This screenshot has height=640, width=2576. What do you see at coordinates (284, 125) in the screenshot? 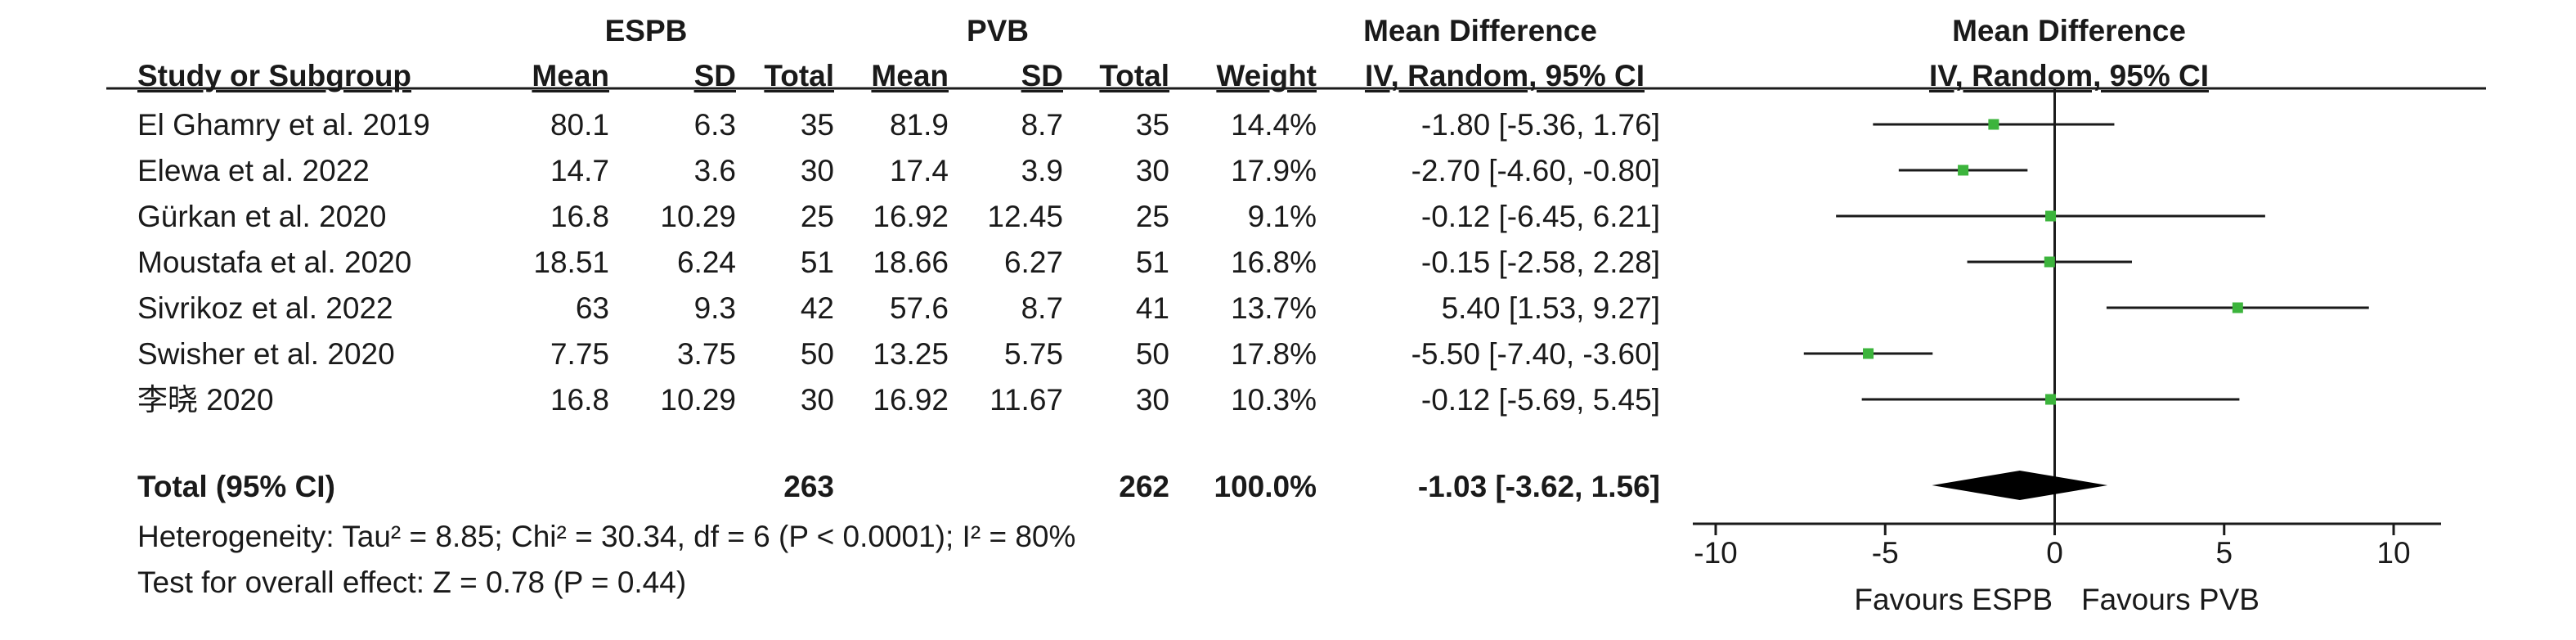
I see `study-name: El Ghamry et al. 2019` at bounding box center [284, 125].